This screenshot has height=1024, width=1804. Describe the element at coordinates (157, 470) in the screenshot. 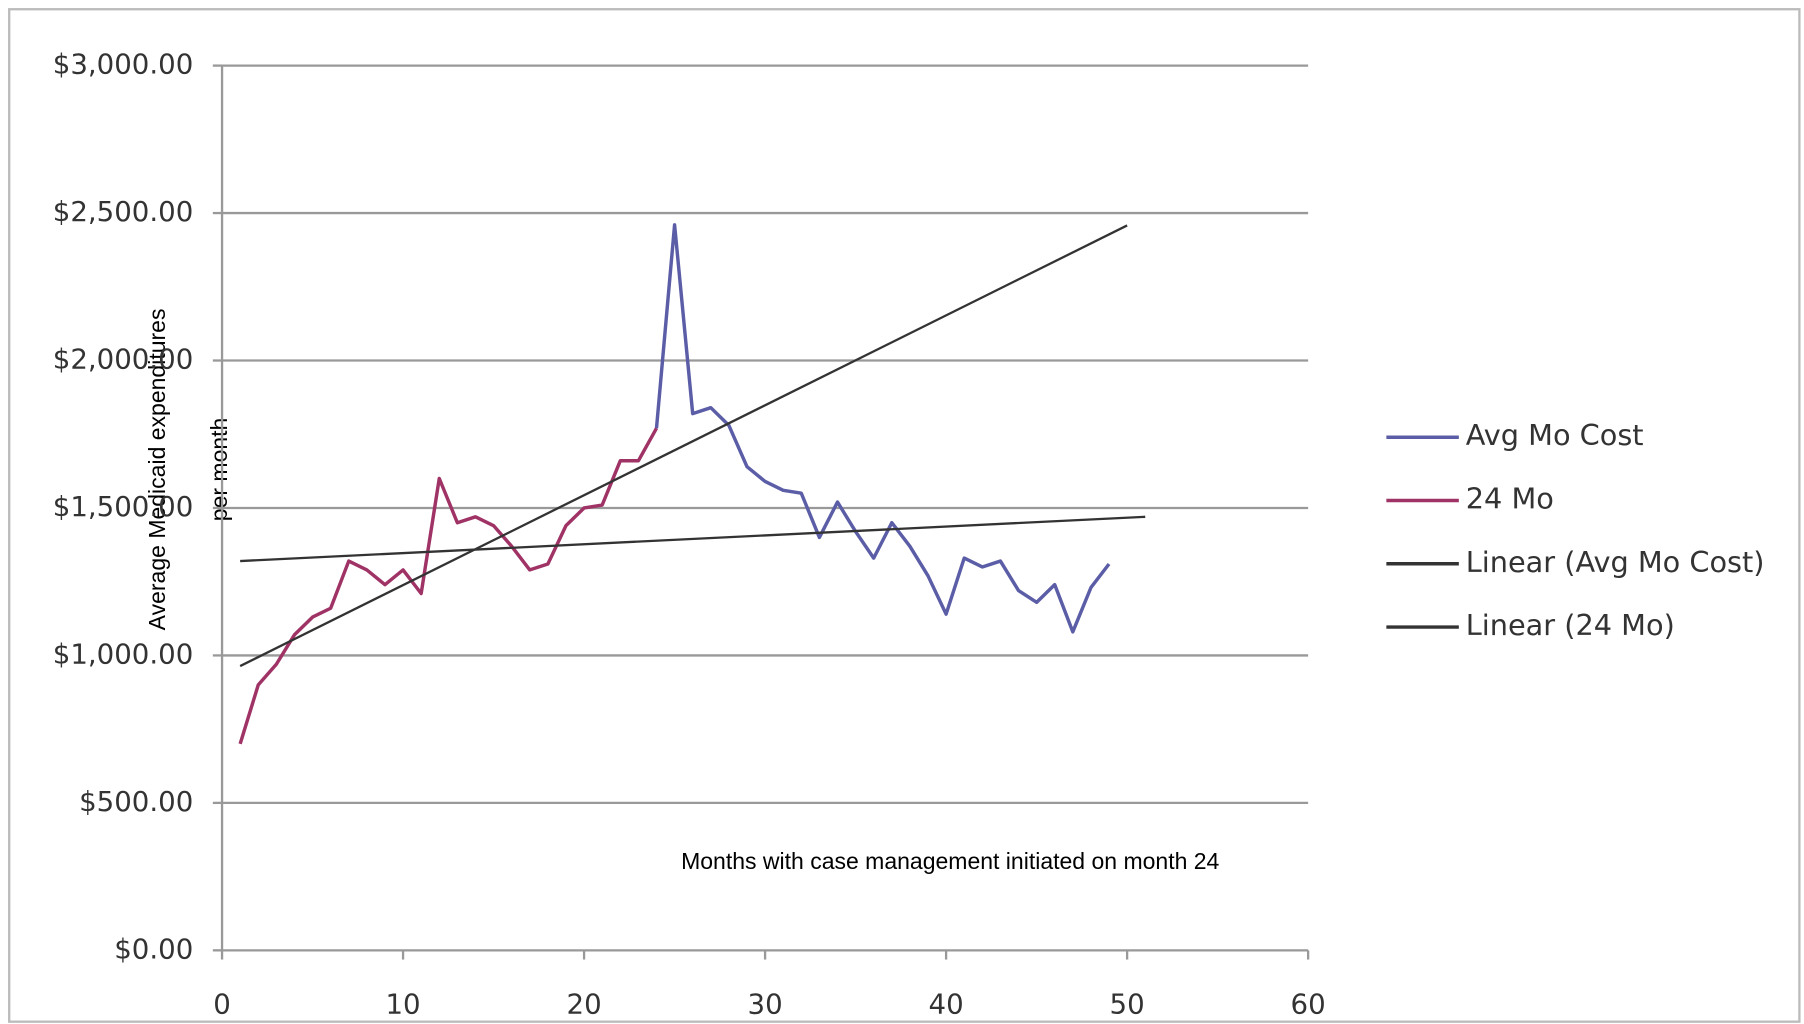

I see `y-axis-label: Average Medicaid expenditures` at that location.